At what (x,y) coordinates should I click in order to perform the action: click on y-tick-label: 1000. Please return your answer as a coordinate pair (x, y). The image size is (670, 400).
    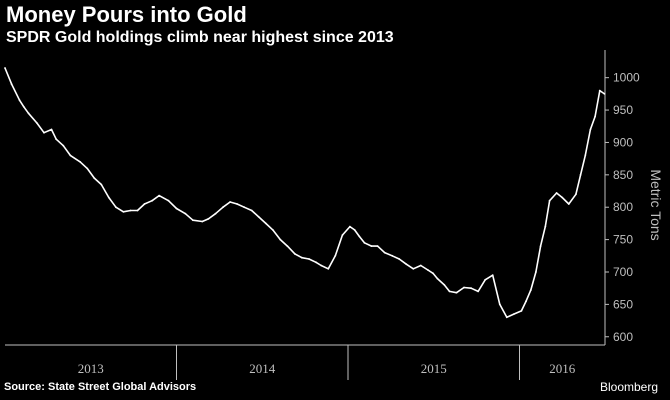
    Looking at the image, I should click on (626, 78).